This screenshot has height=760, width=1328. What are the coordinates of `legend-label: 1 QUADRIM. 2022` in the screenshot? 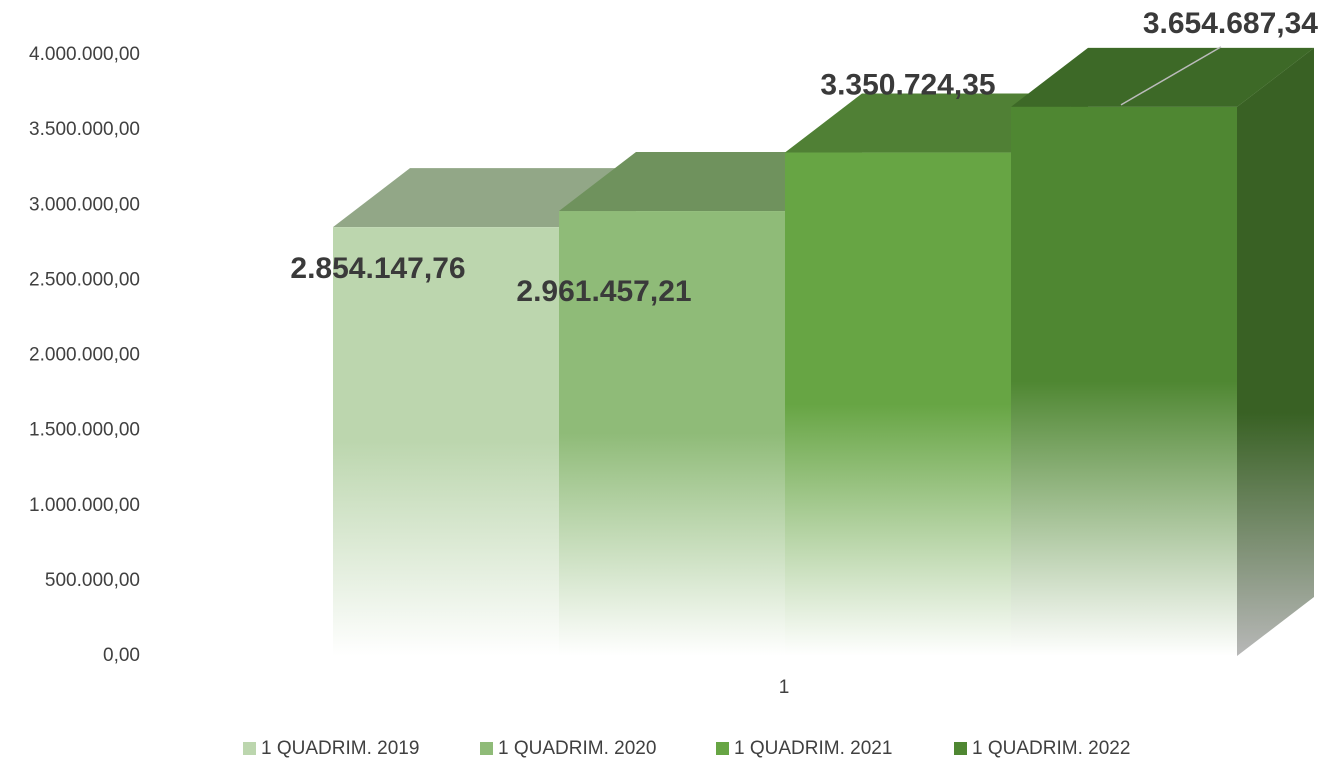 It's located at (1051, 748).